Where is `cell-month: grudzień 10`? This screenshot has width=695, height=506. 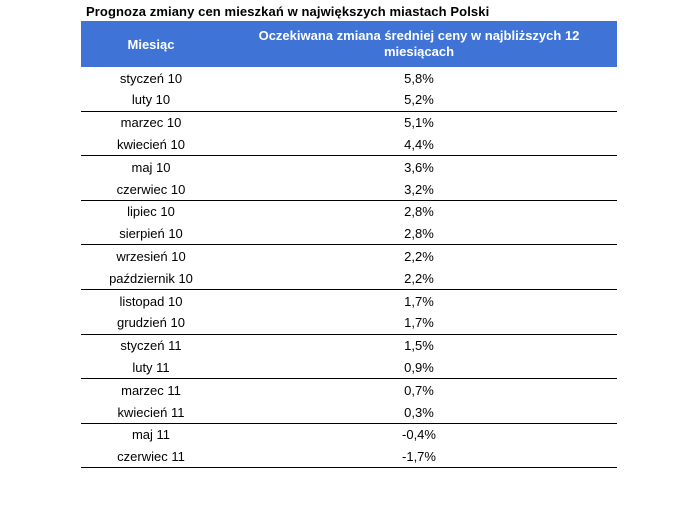 cell-month: grudzień 10 is located at coordinates (151, 323).